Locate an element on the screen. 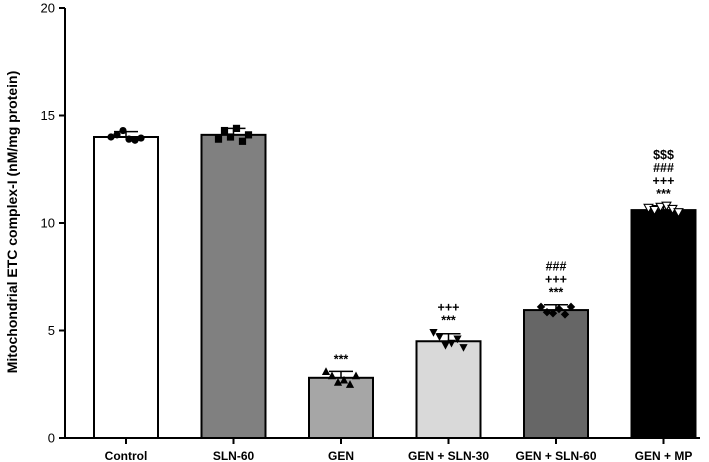 Image resolution: width=709 pixels, height=462 pixels. x-tick-label: GEN is located at coordinates (341, 455).